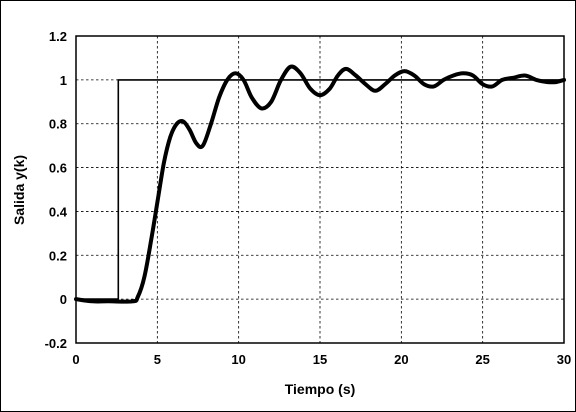  I want to click on y-tick-label: 0.2, so click(58, 255).